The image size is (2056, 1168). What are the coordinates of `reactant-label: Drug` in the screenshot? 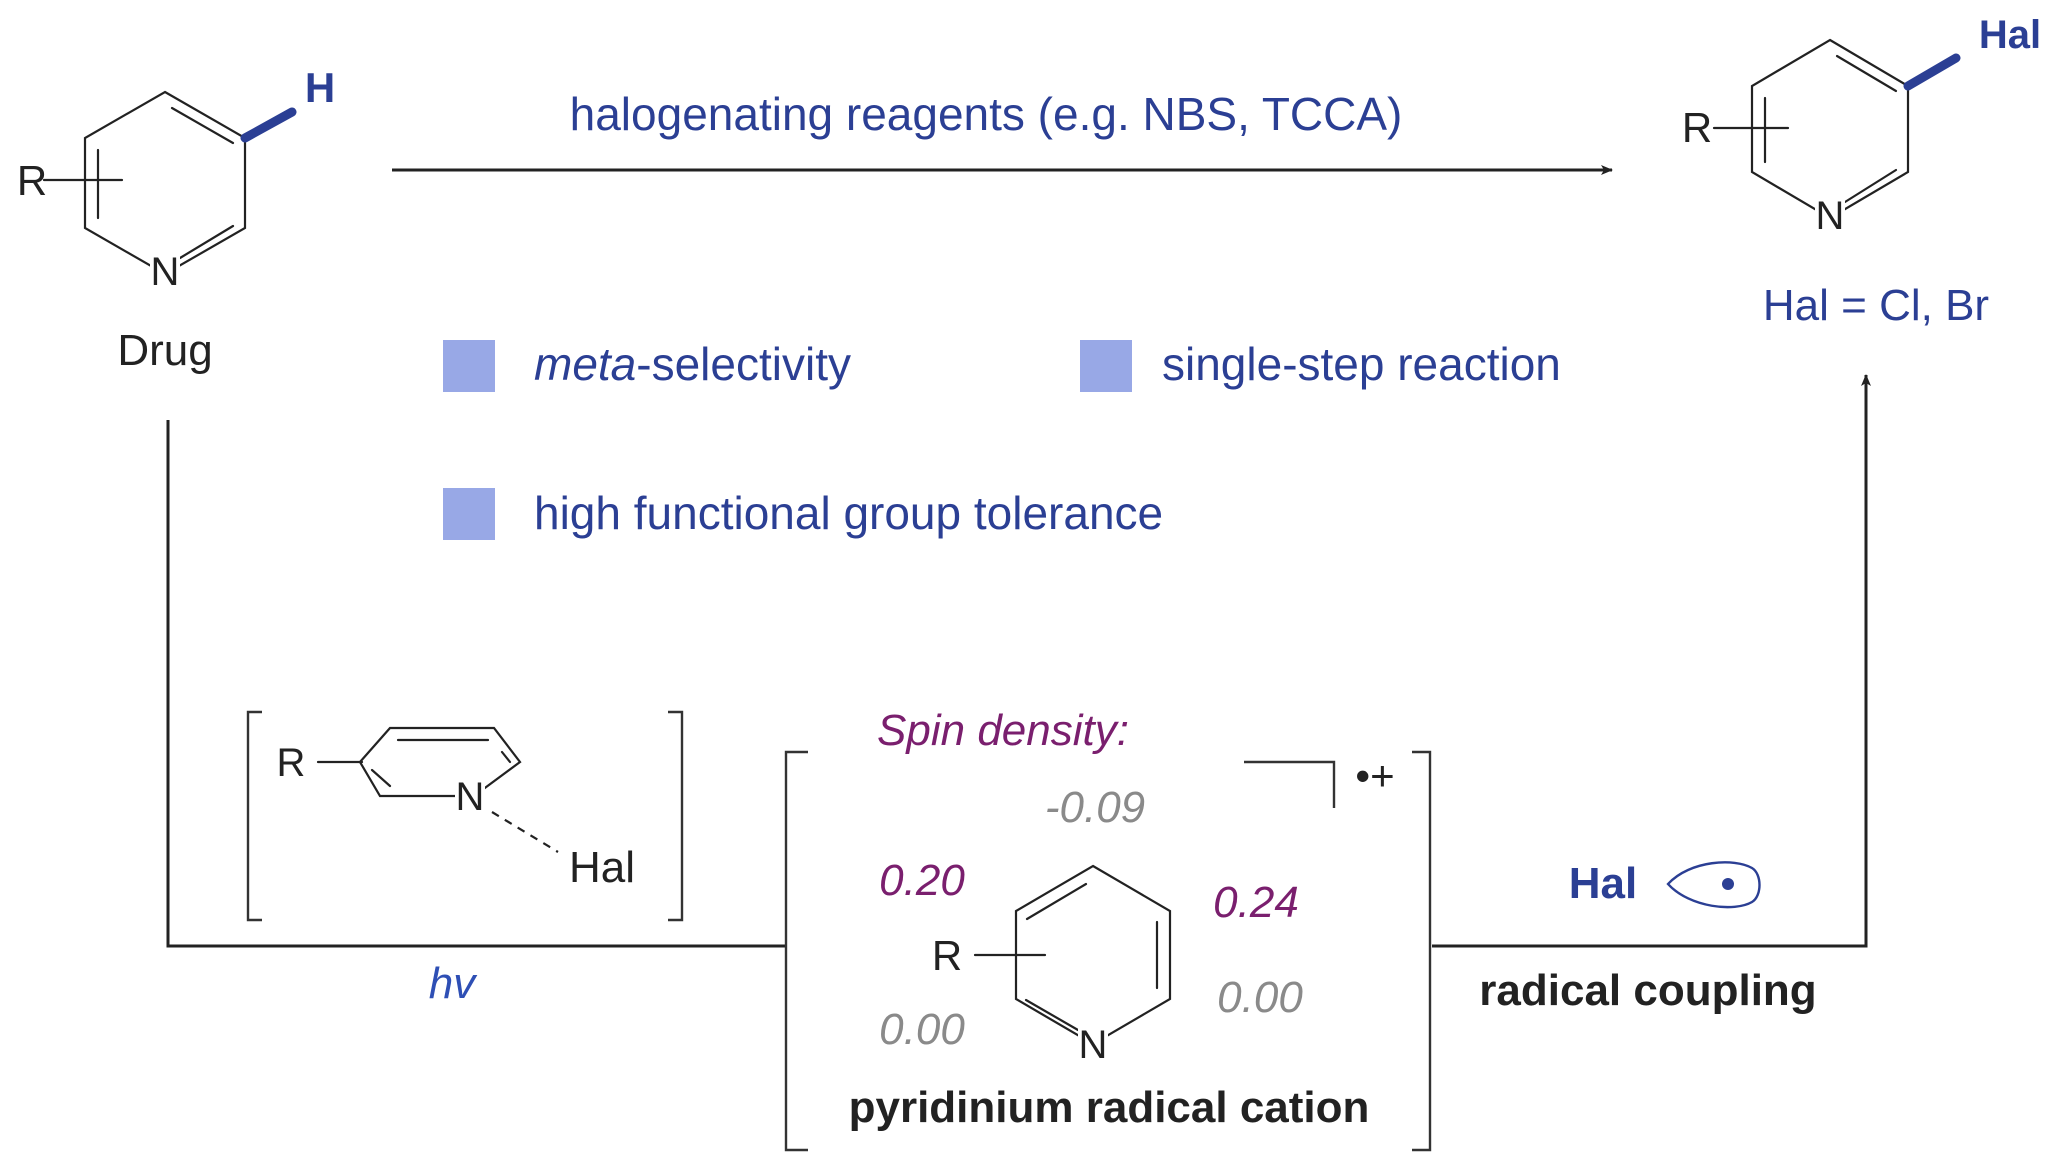 It's located at (164, 350).